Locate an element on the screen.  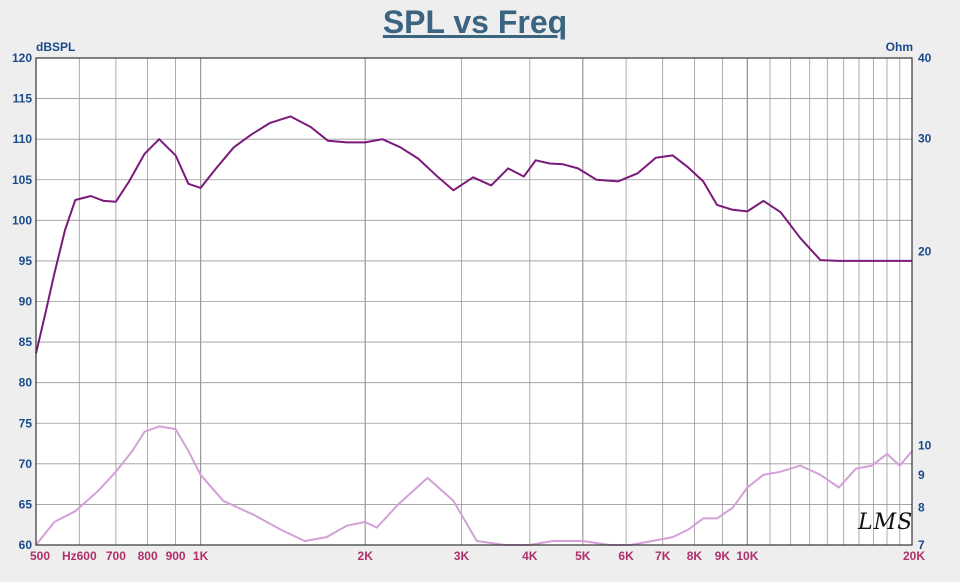
y-left-tick-label: 80 is located at coordinates (26, 383).